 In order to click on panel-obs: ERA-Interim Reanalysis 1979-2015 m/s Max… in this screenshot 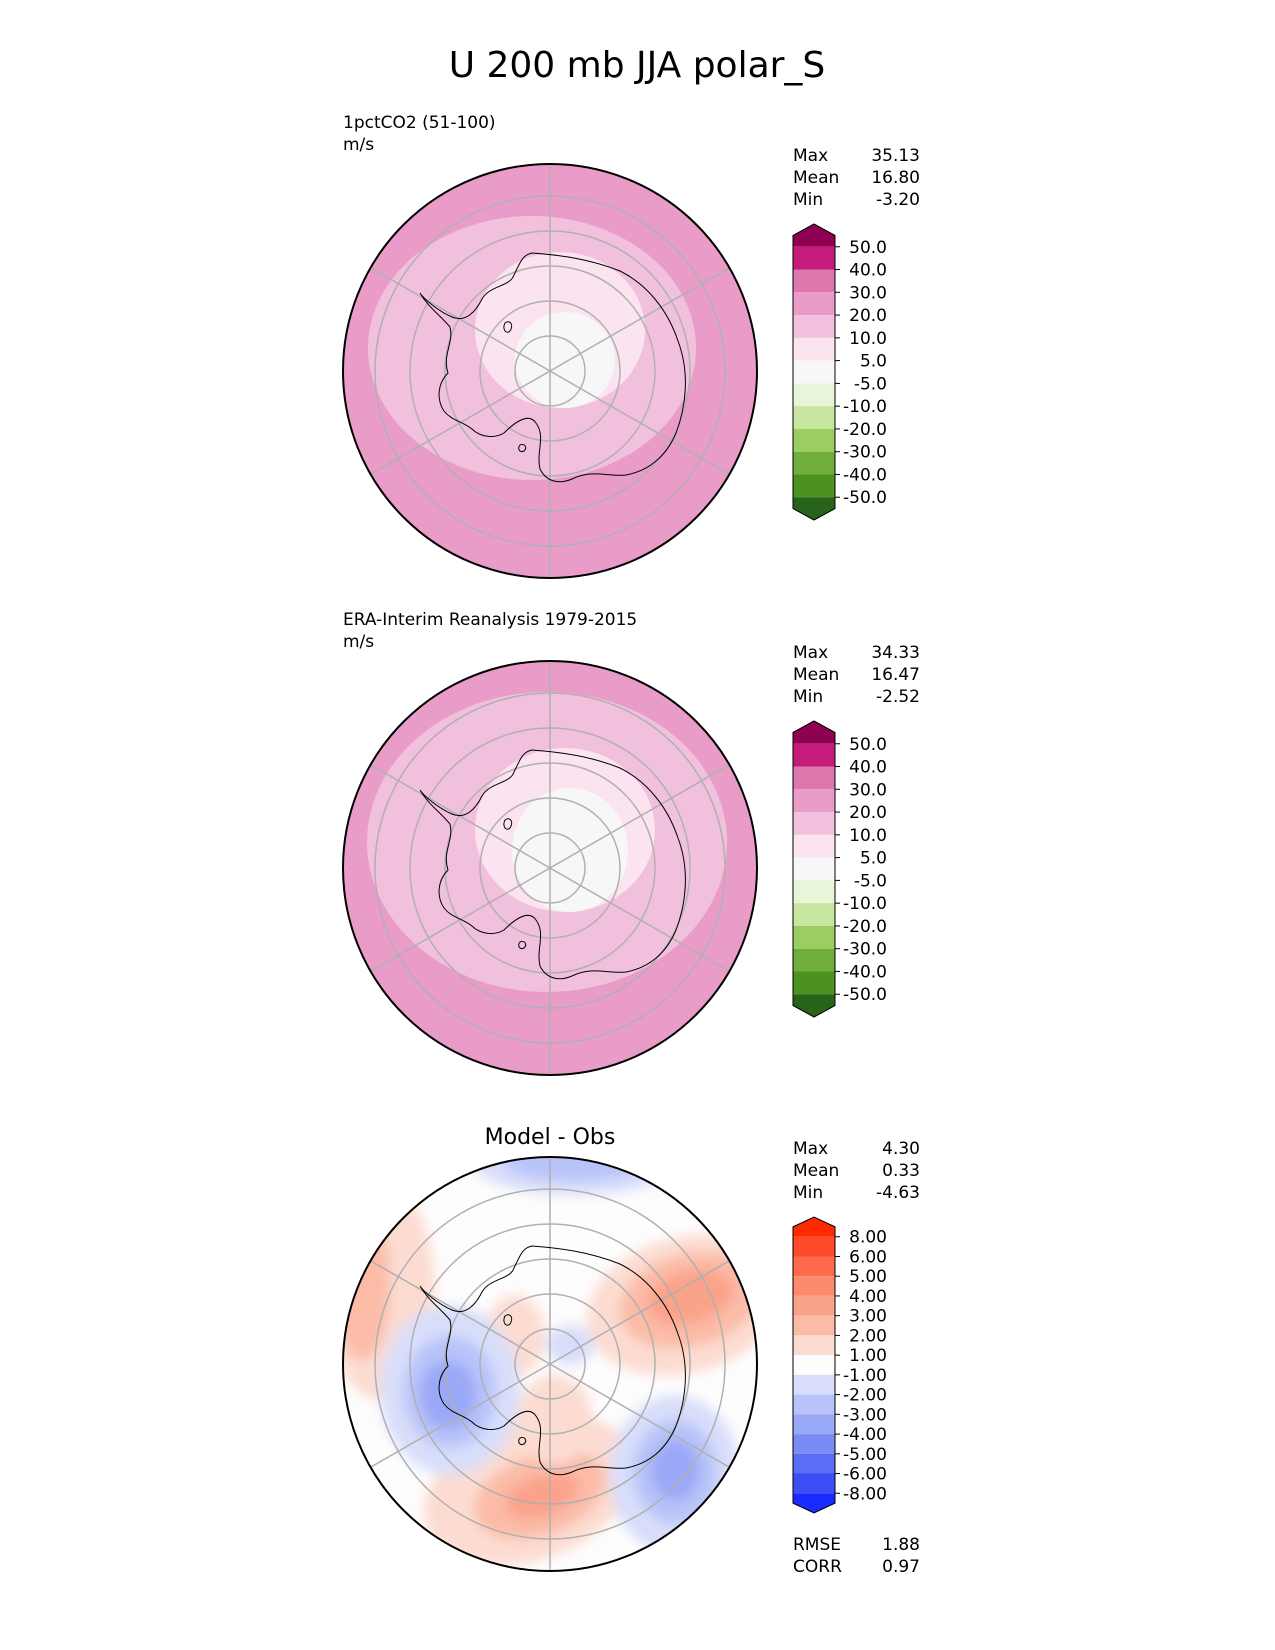, I will do `click(631, 843)`.